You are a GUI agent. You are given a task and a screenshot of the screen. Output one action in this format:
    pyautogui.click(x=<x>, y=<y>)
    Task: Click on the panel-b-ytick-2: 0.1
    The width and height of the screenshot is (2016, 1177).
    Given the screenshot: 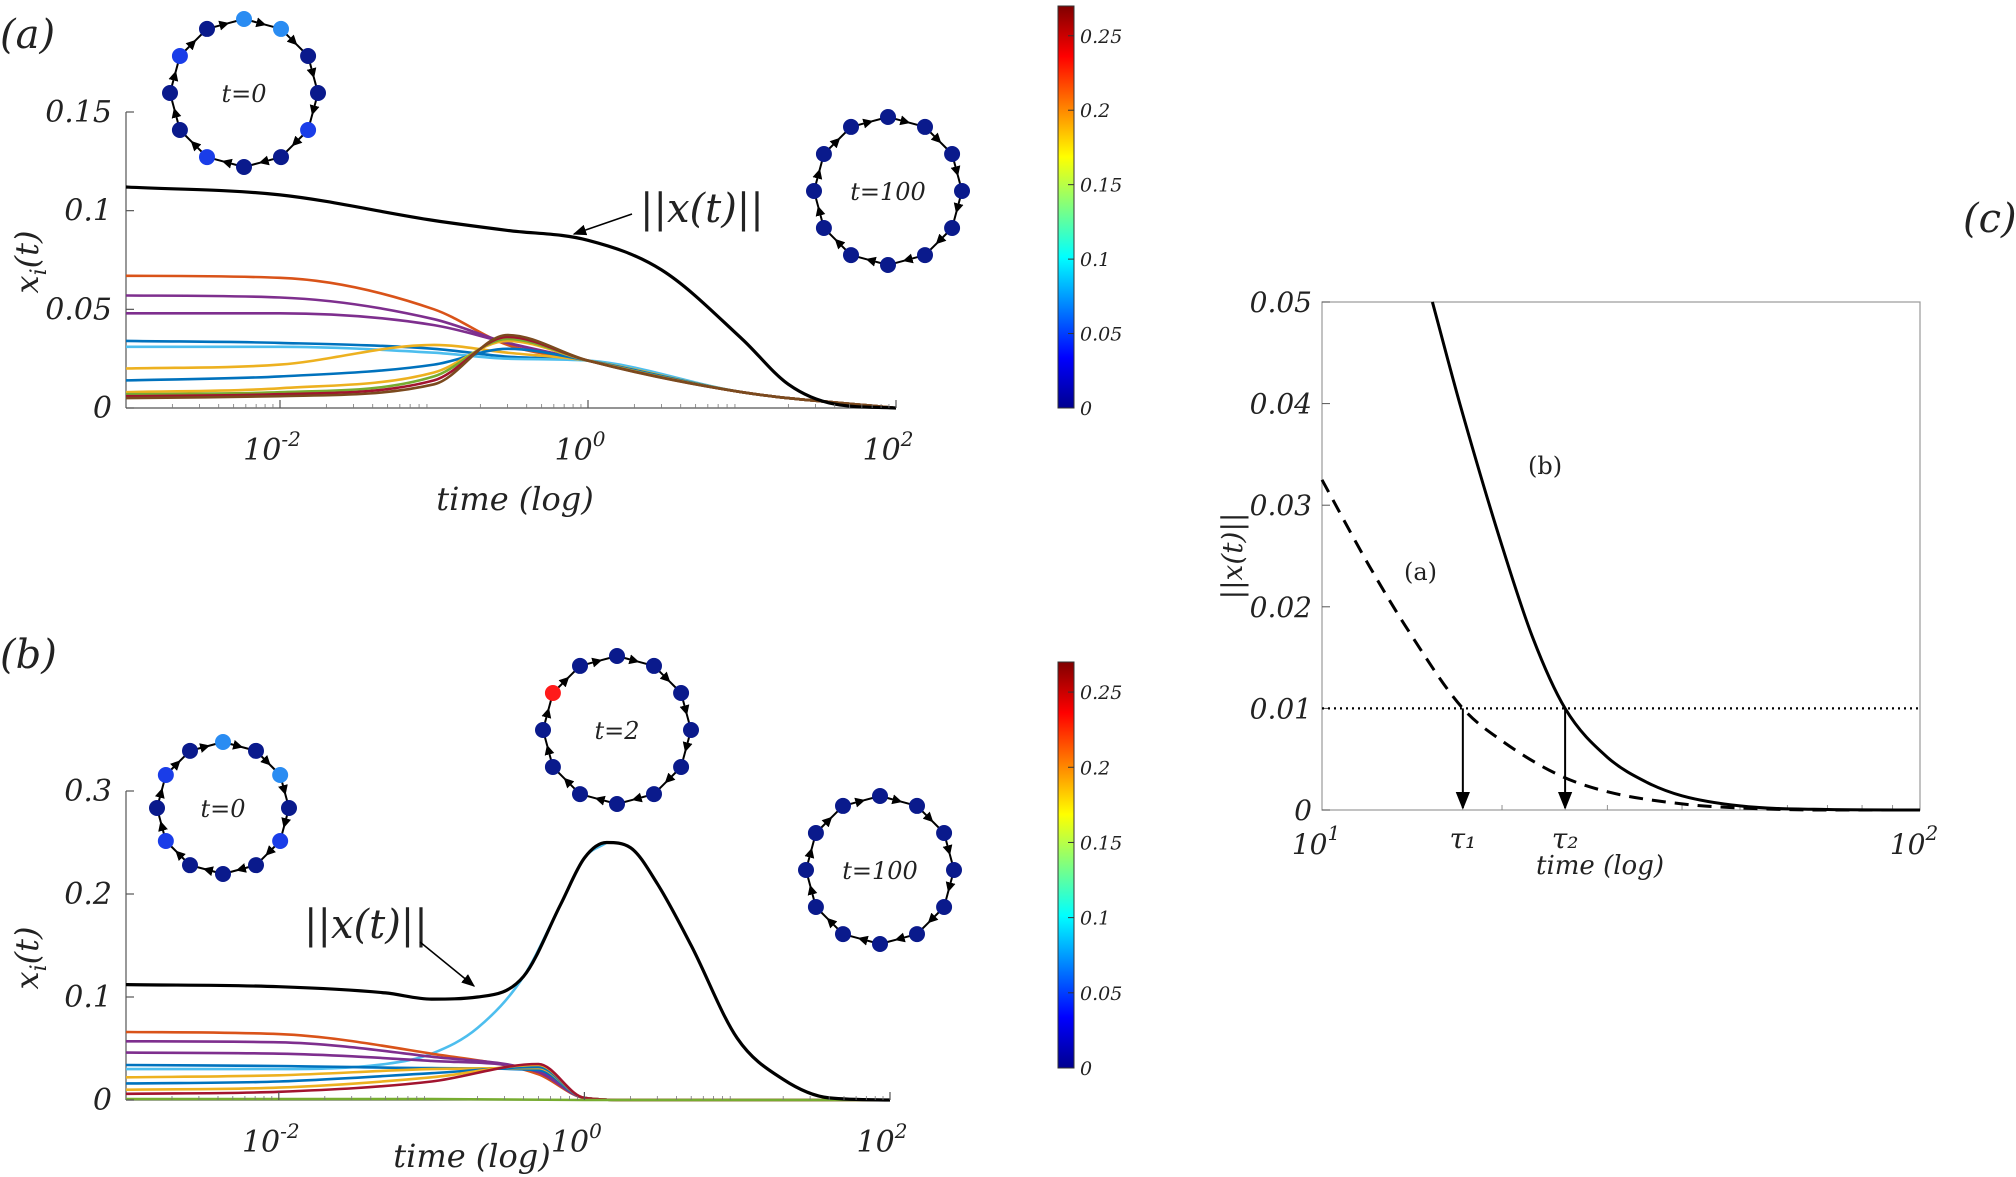 What is the action you would take?
    pyautogui.click(x=88, y=997)
    